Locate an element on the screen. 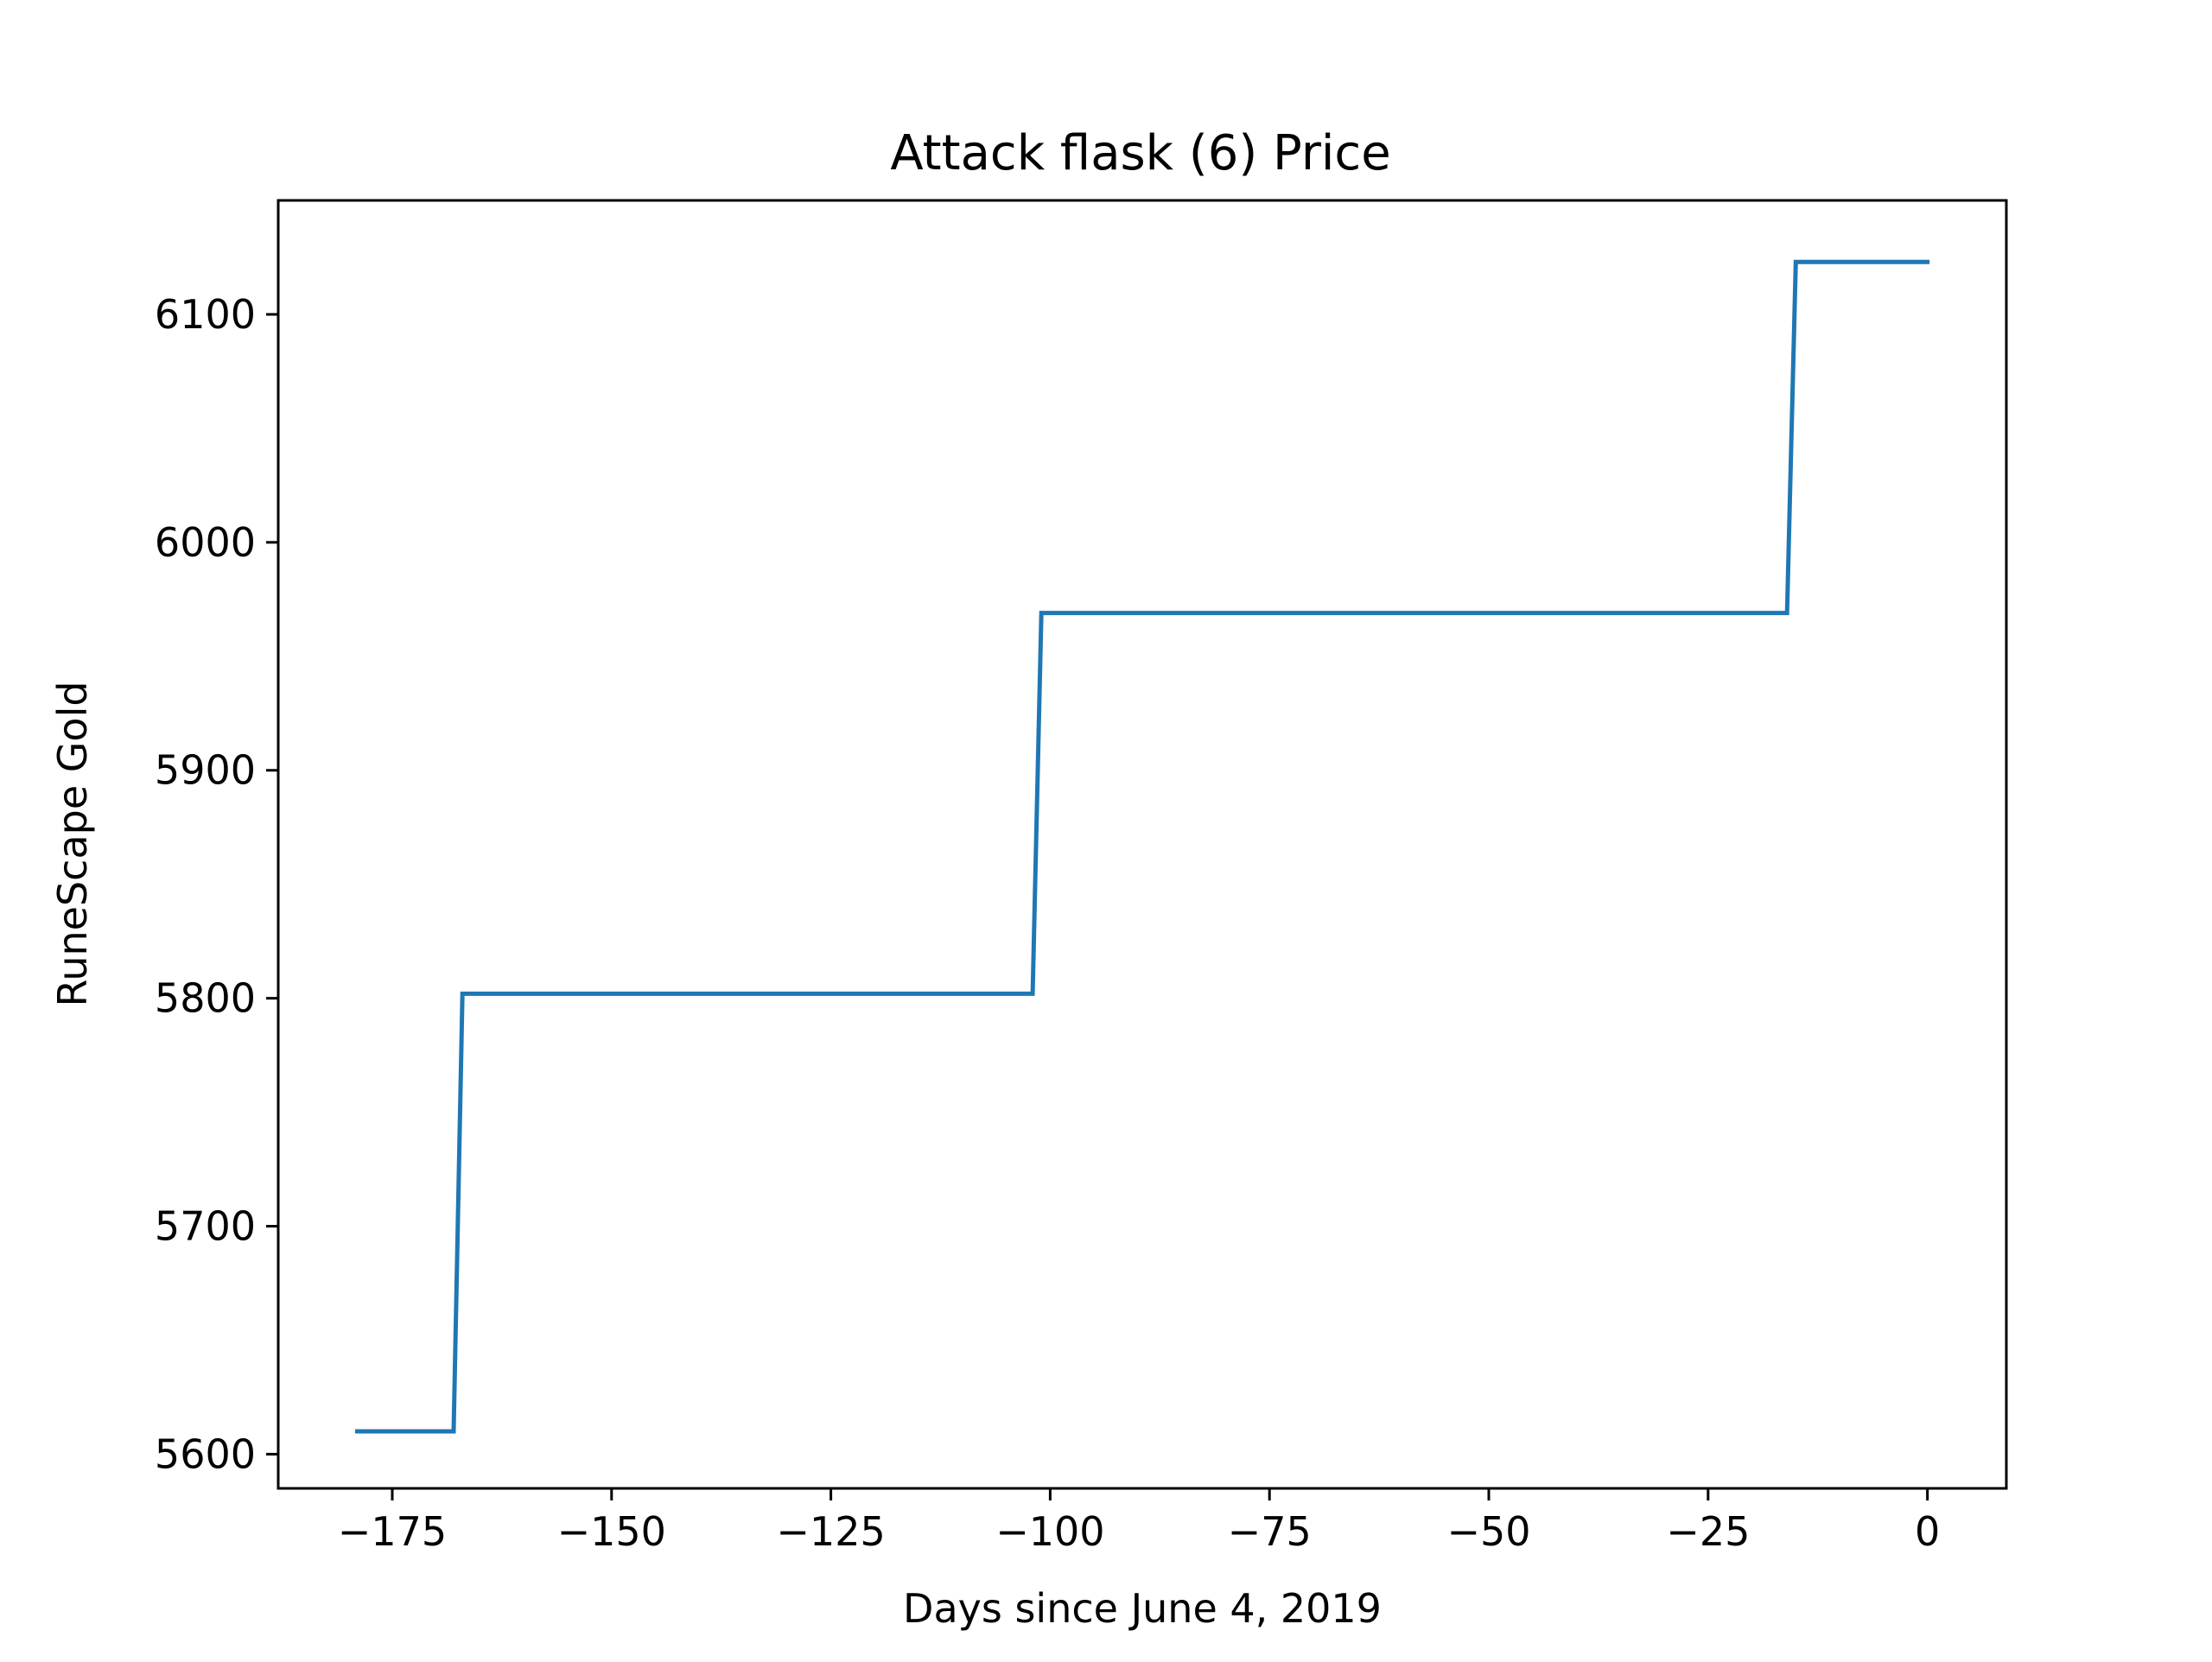  x-tick-label: −175 is located at coordinates (392, 1531).